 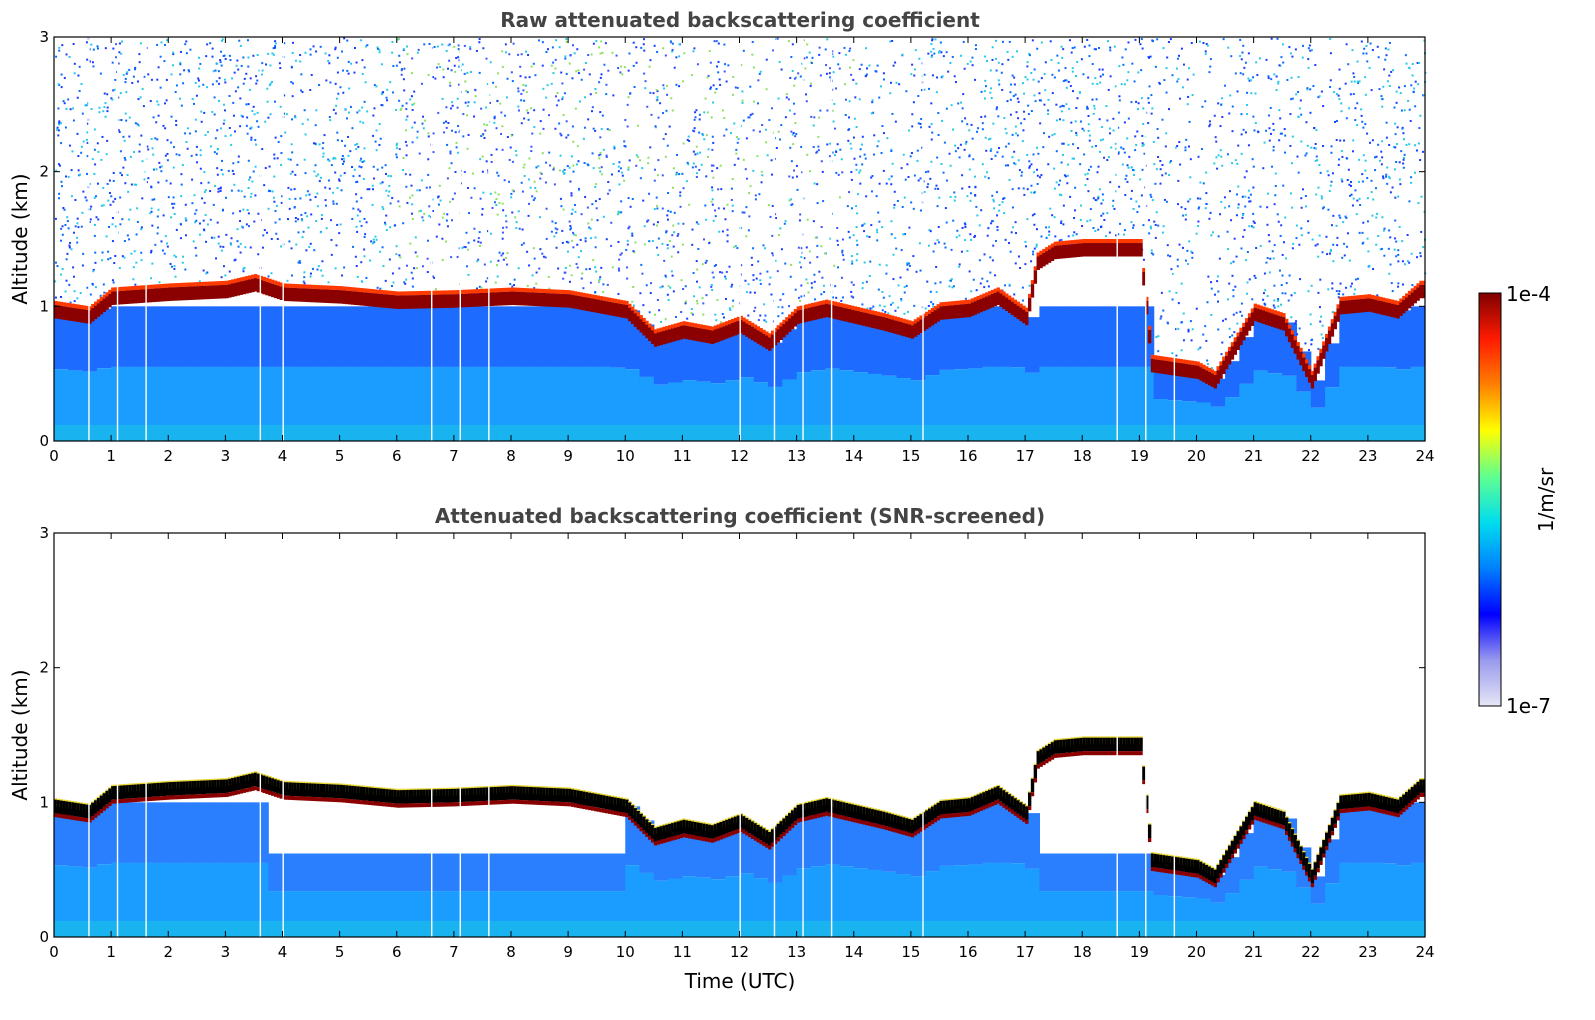 What do you see at coordinates (1490, 499) in the screenshot?
I see `colorbar-gradient` at bounding box center [1490, 499].